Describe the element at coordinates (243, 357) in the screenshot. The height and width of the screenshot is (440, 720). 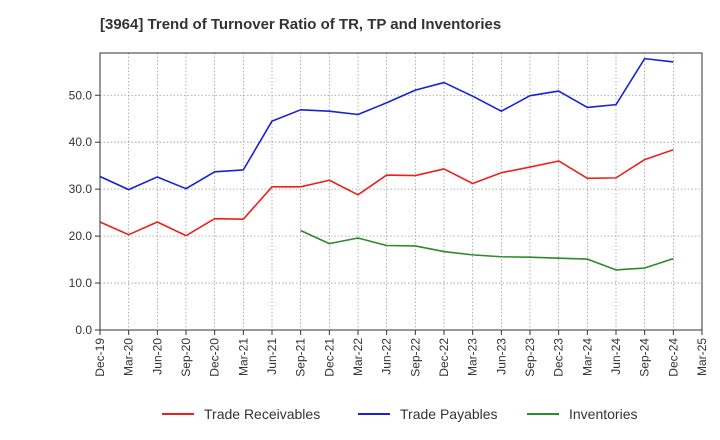
I see `x-tick-label: Mar-21` at that location.